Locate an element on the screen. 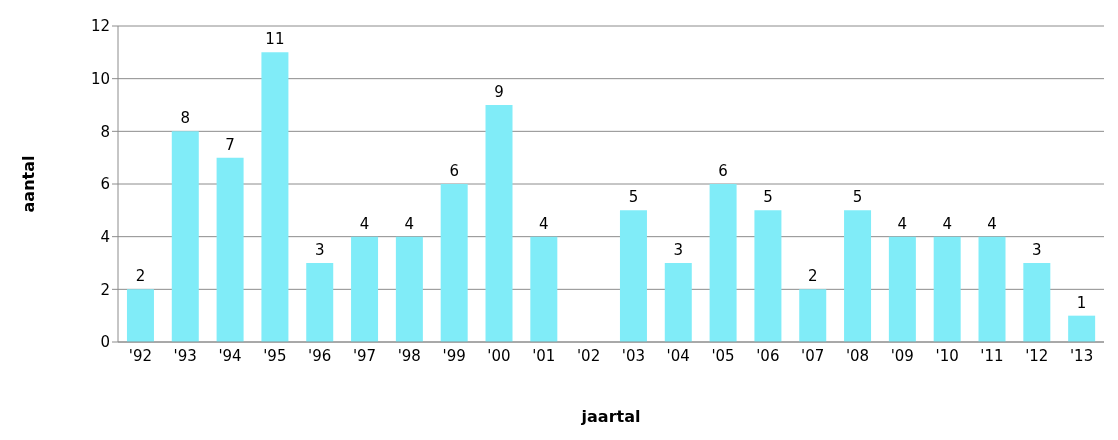 The height and width of the screenshot is (440, 1118). y-tick-label: 4 is located at coordinates (105, 236).